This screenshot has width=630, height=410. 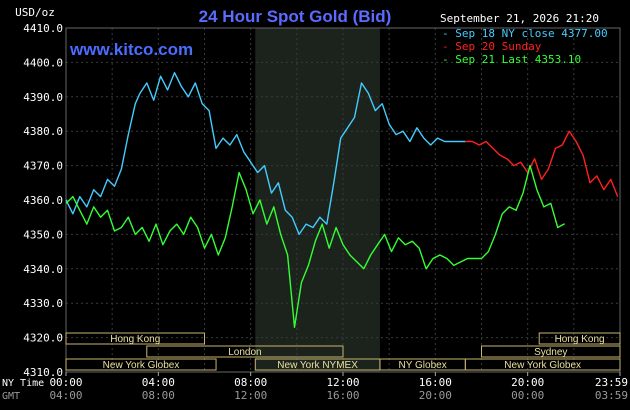 What do you see at coordinates (542, 163) in the screenshot?
I see `series-line` at bounding box center [542, 163].